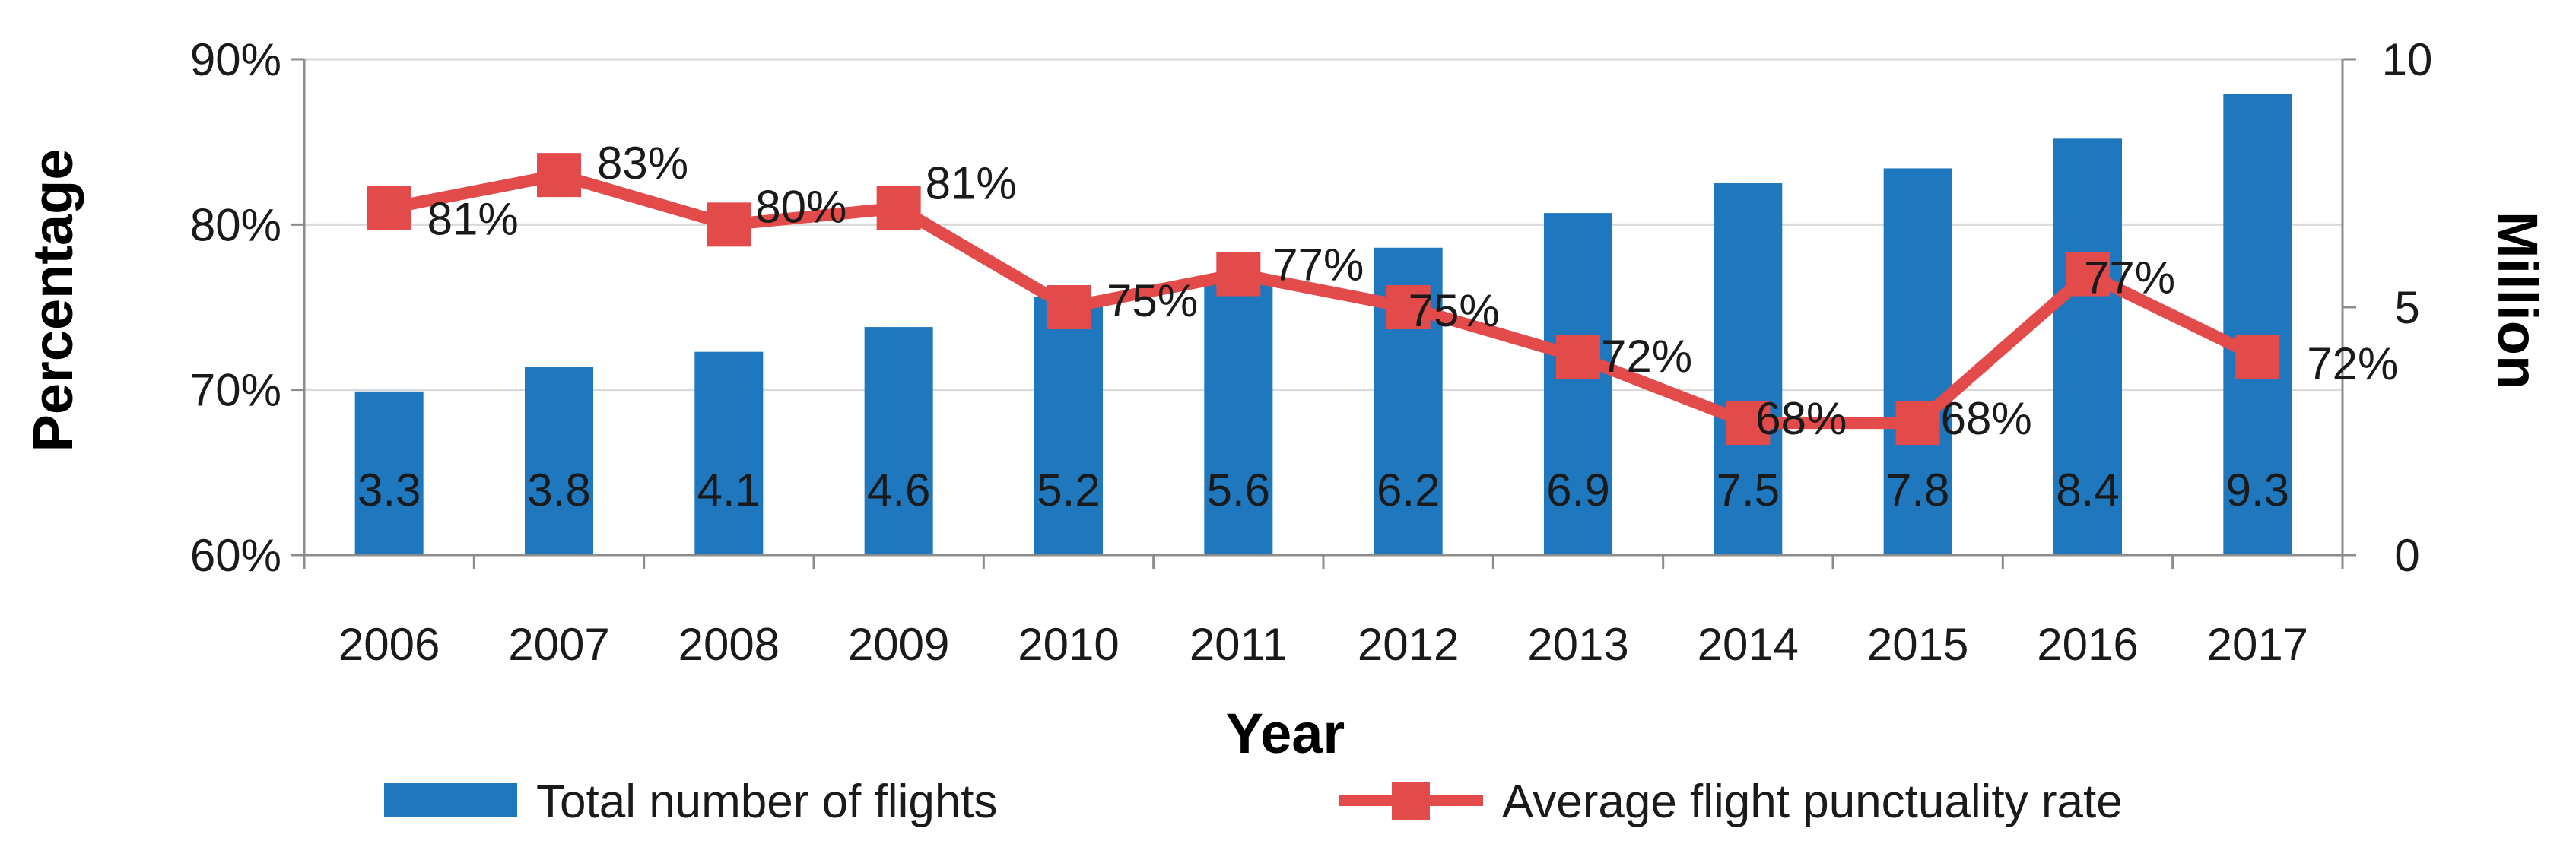 The height and width of the screenshot is (860, 2576). What do you see at coordinates (2087, 644) in the screenshot?
I see `x-tick-label: 2016` at bounding box center [2087, 644].